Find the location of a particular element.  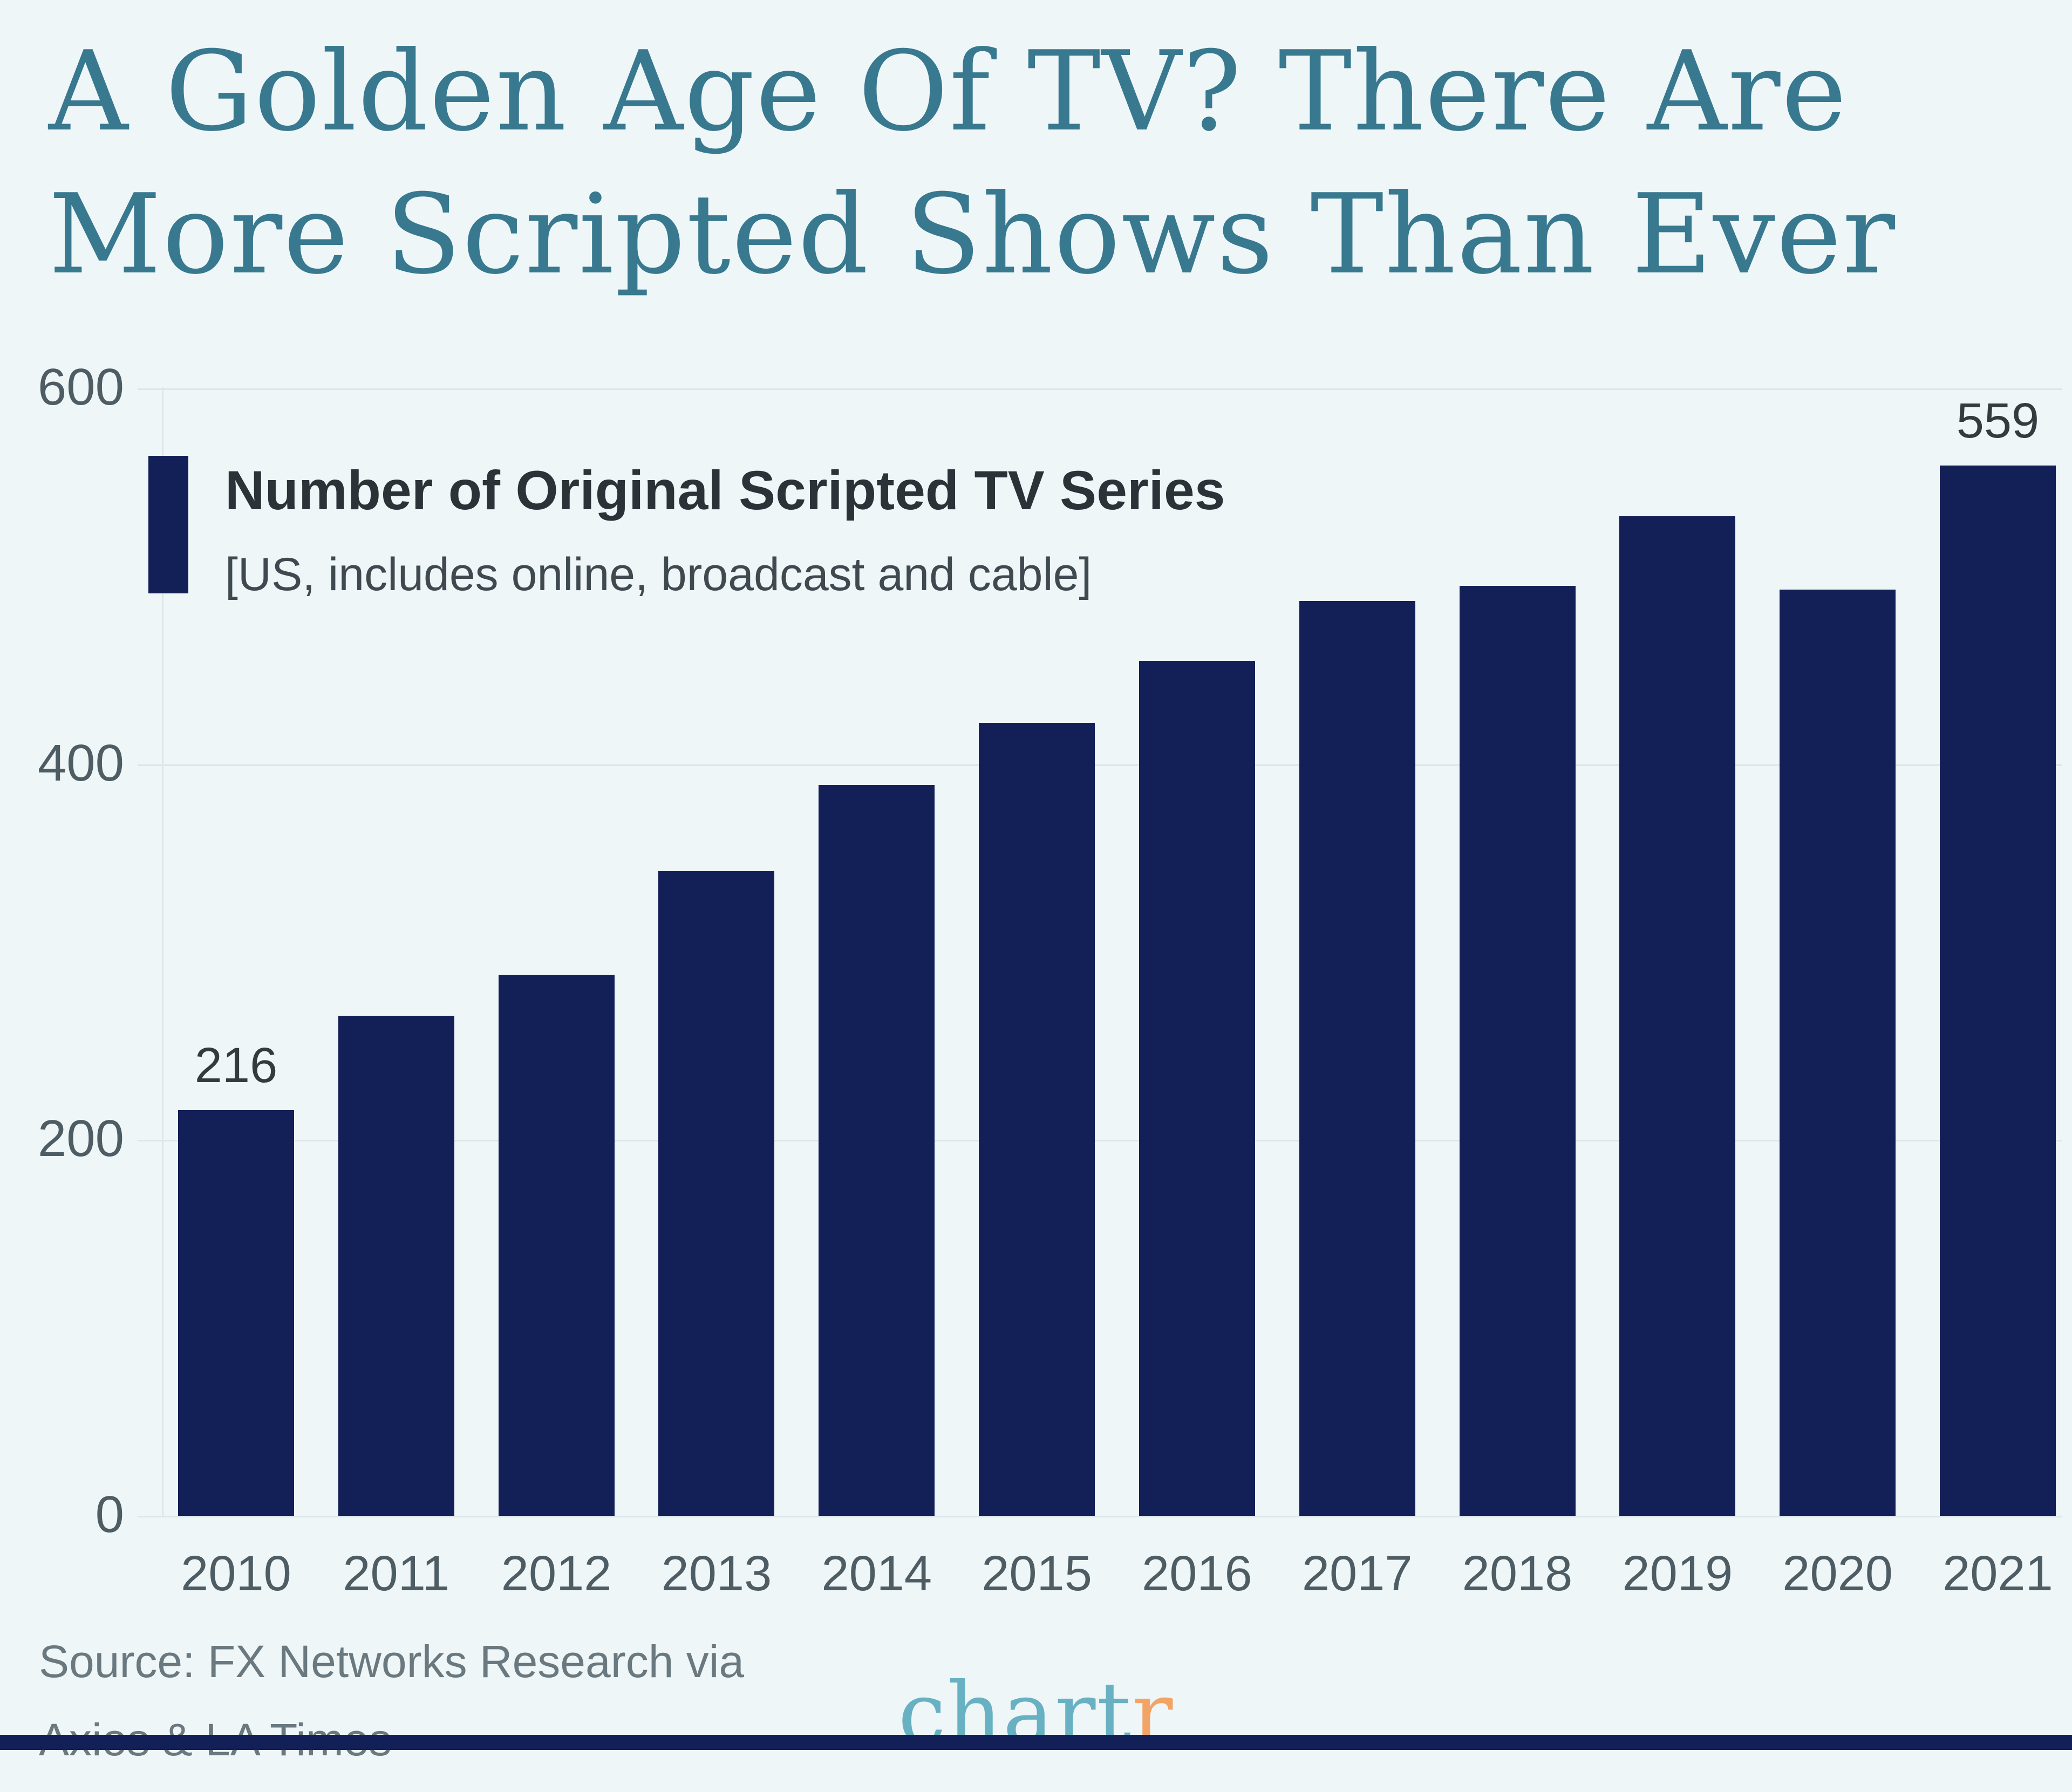

bar-column-2017: 2017 is located at coordinates (1357, 994).